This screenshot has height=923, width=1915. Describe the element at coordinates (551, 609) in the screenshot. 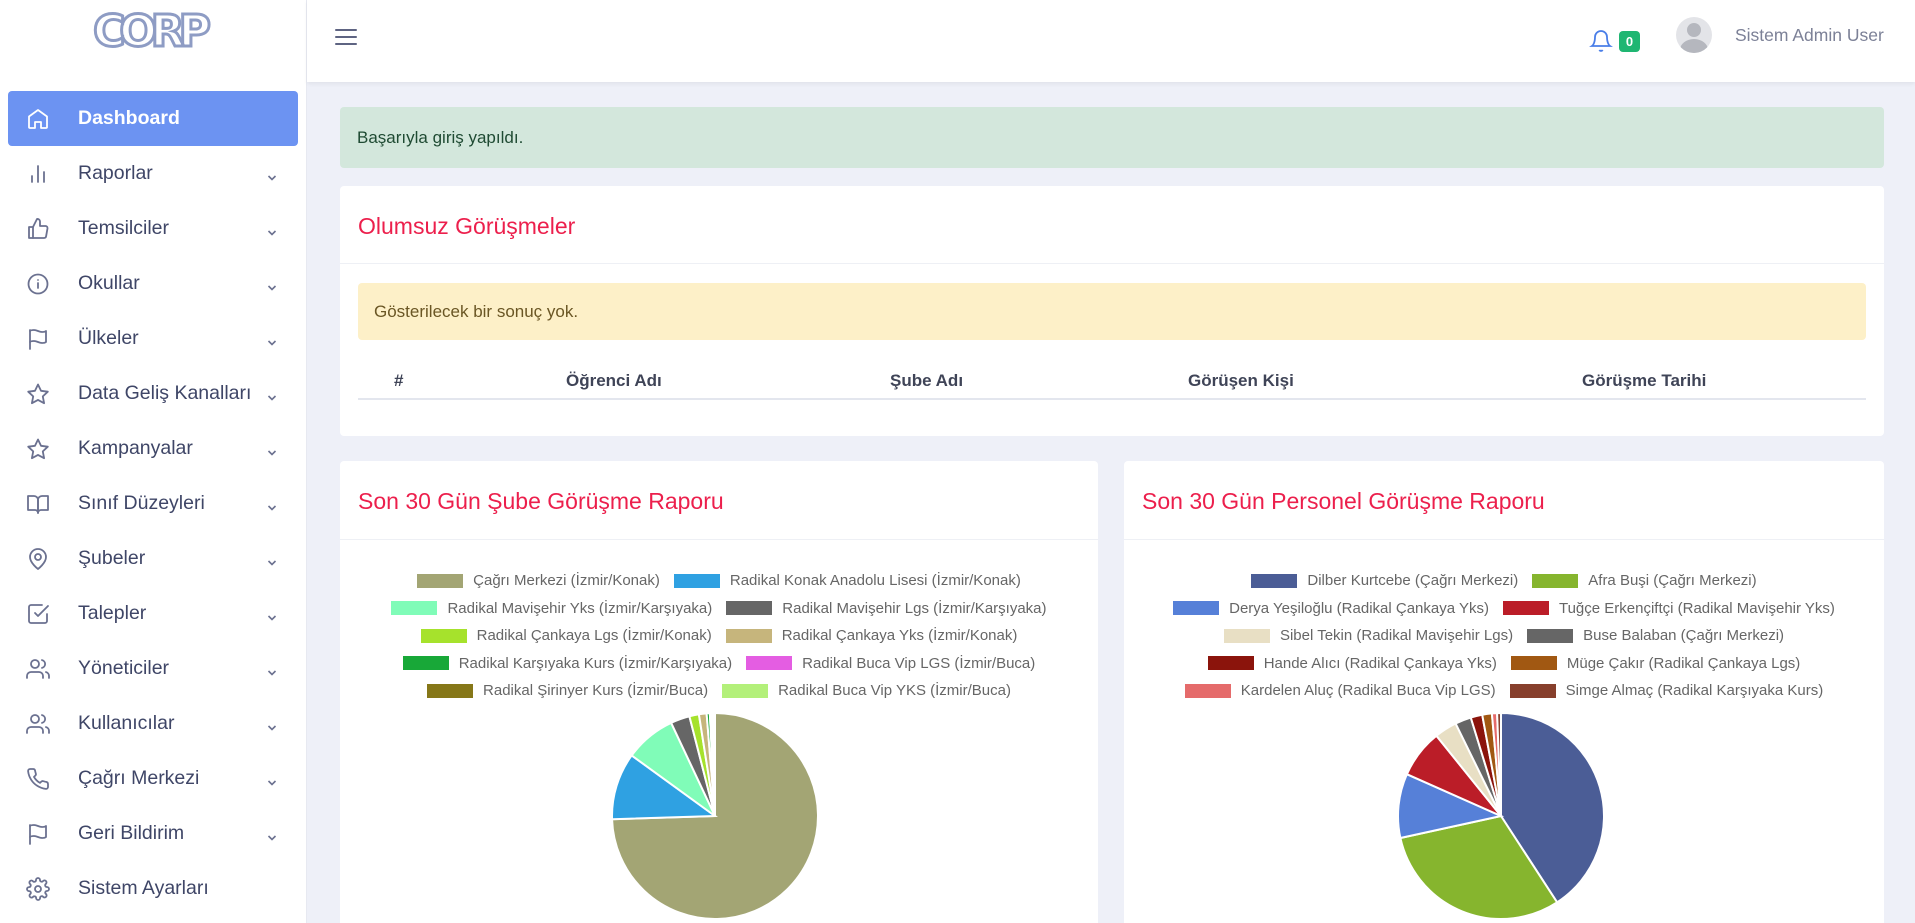

I see `legend-item: Radikal Mavişehir Yks (İzmir/Karşıyaka)` at that location.